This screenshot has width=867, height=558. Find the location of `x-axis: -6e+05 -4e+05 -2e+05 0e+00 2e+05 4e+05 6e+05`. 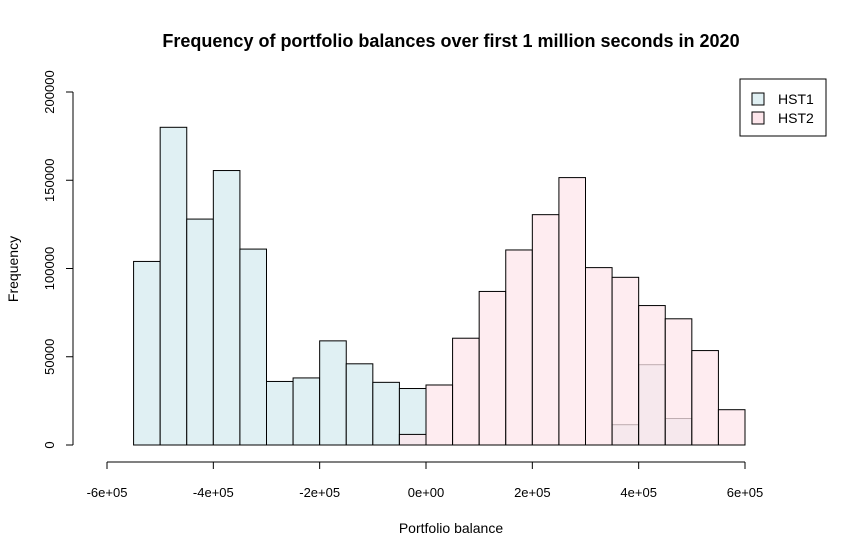

x-axis: -6e+05 -4e+05 -2e+05 0e+00 2e+05 4e+05 6e+05 is located at coordinates (425, 480).